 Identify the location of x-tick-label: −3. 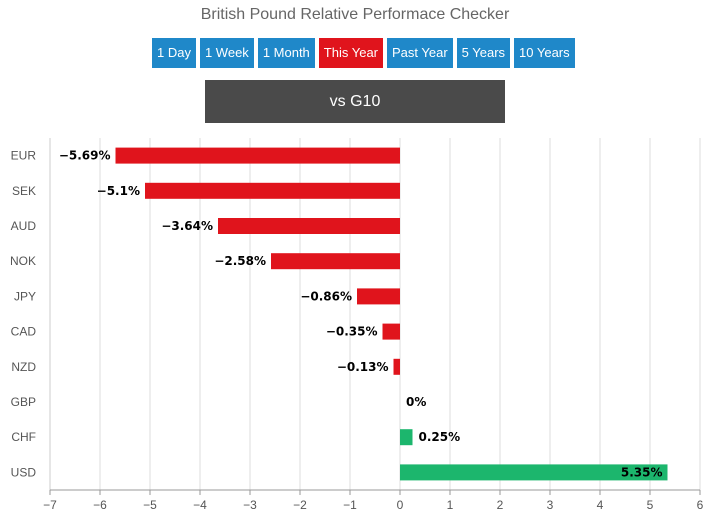
(250, 505).